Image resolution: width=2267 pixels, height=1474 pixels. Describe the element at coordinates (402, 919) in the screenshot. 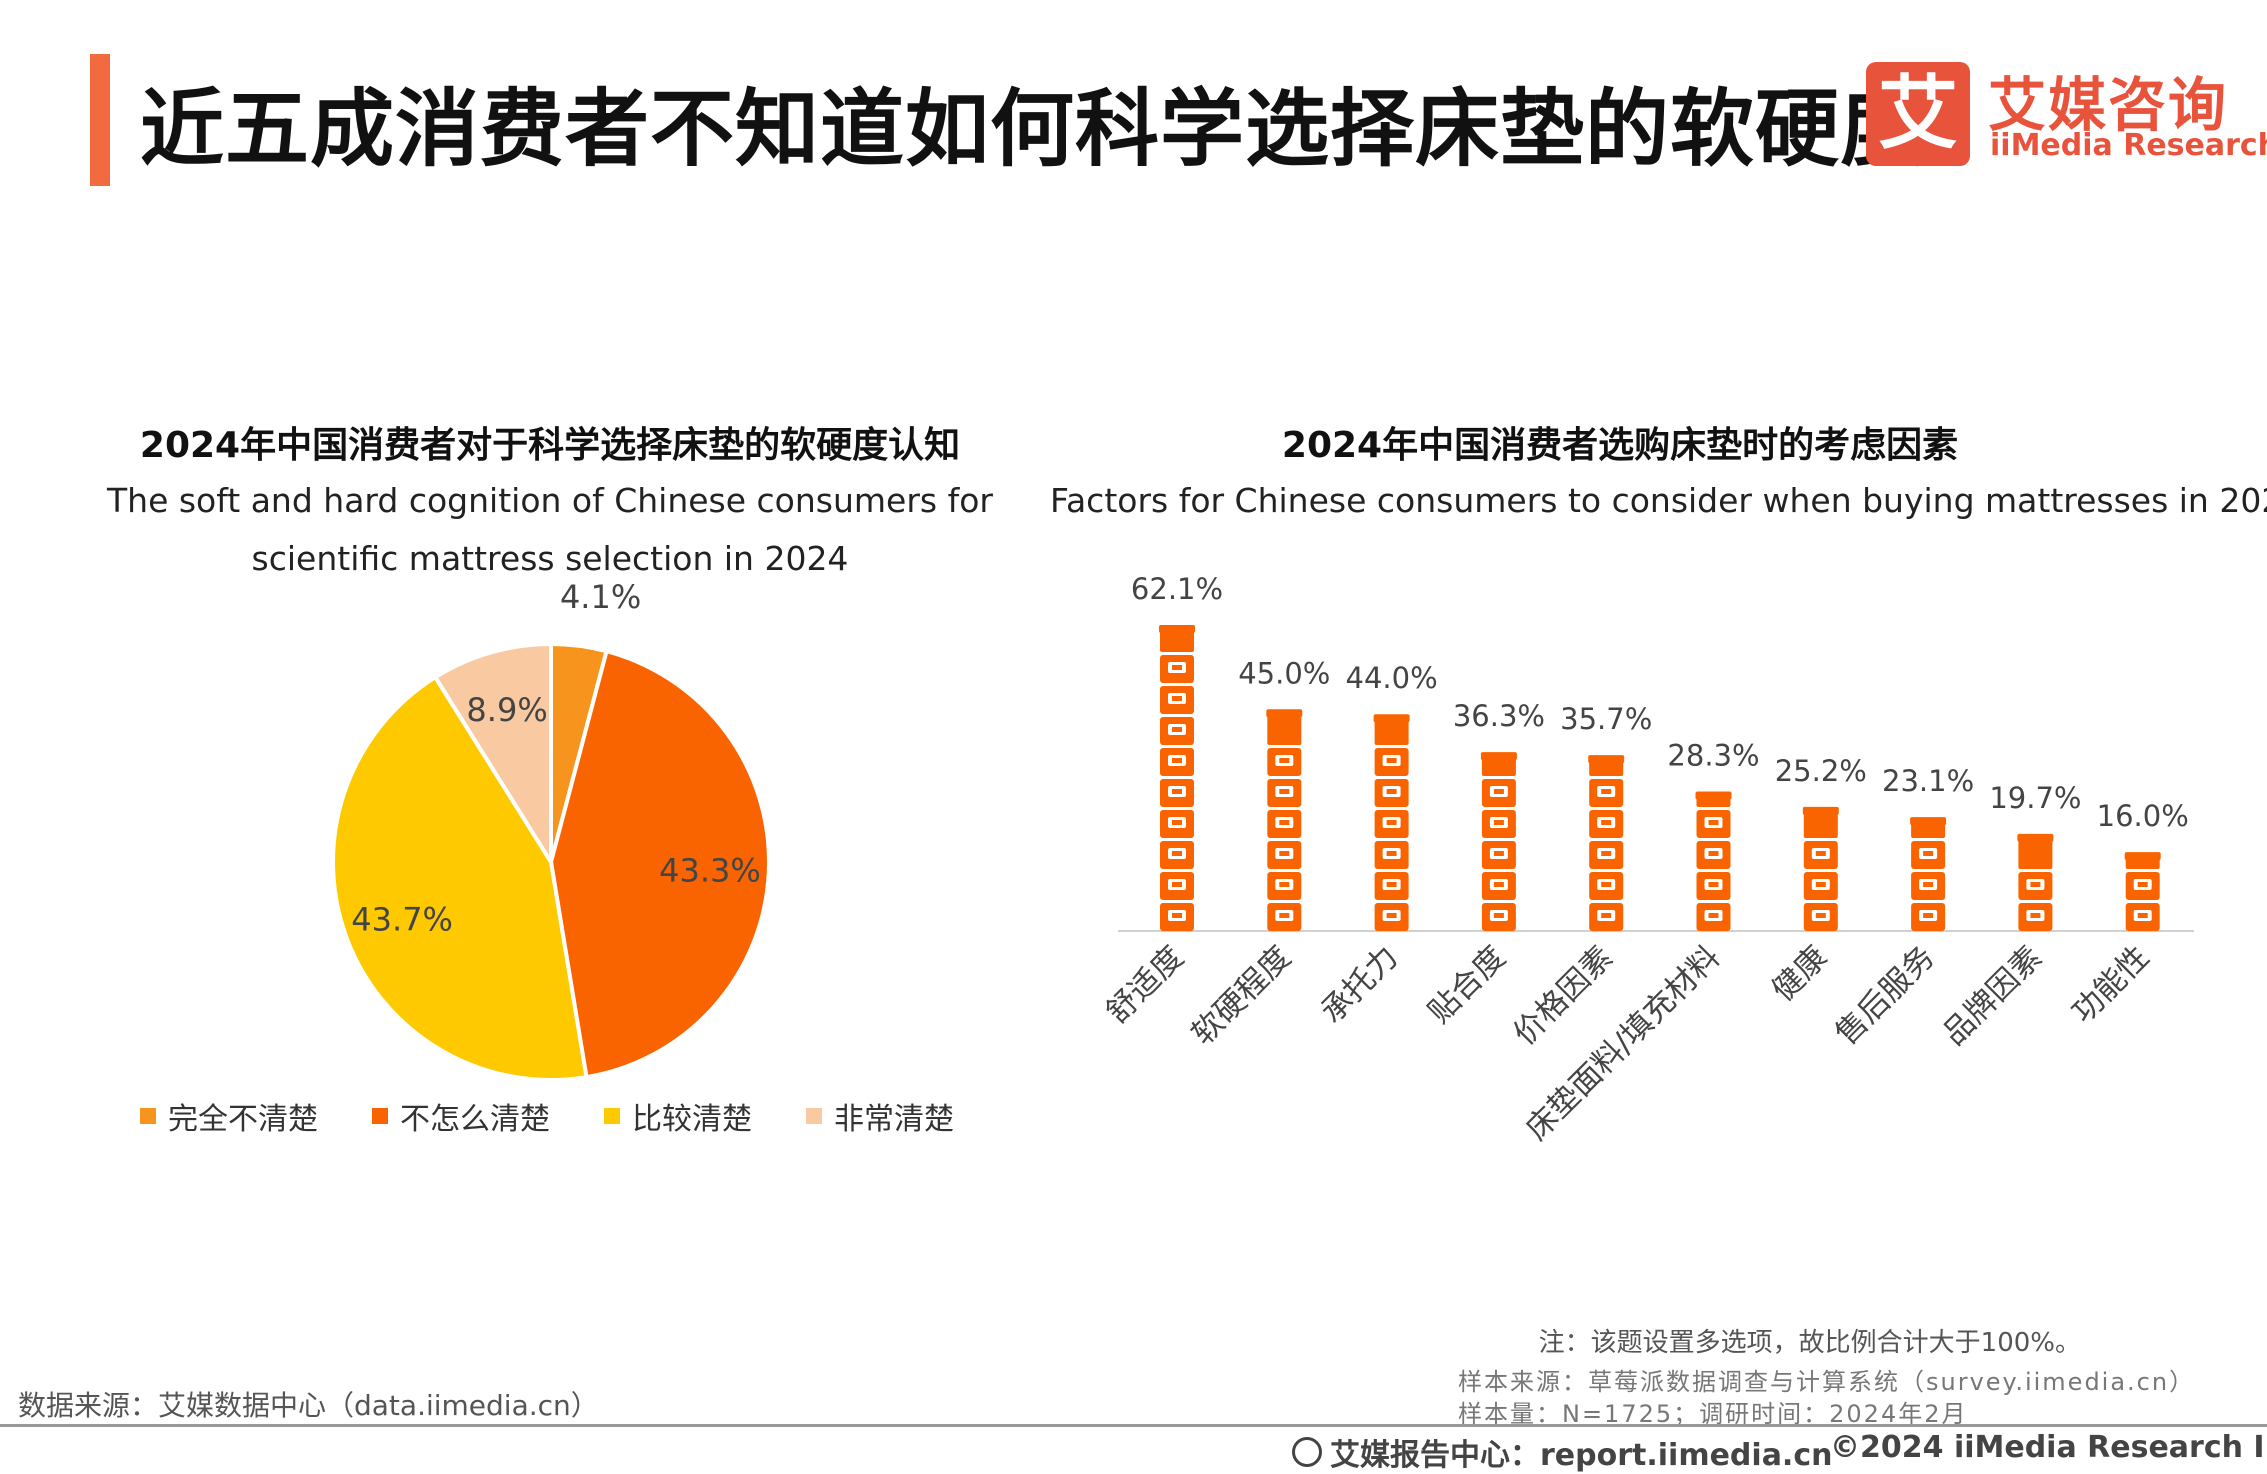

I see `pie-data-label: 43.7%` at that location.